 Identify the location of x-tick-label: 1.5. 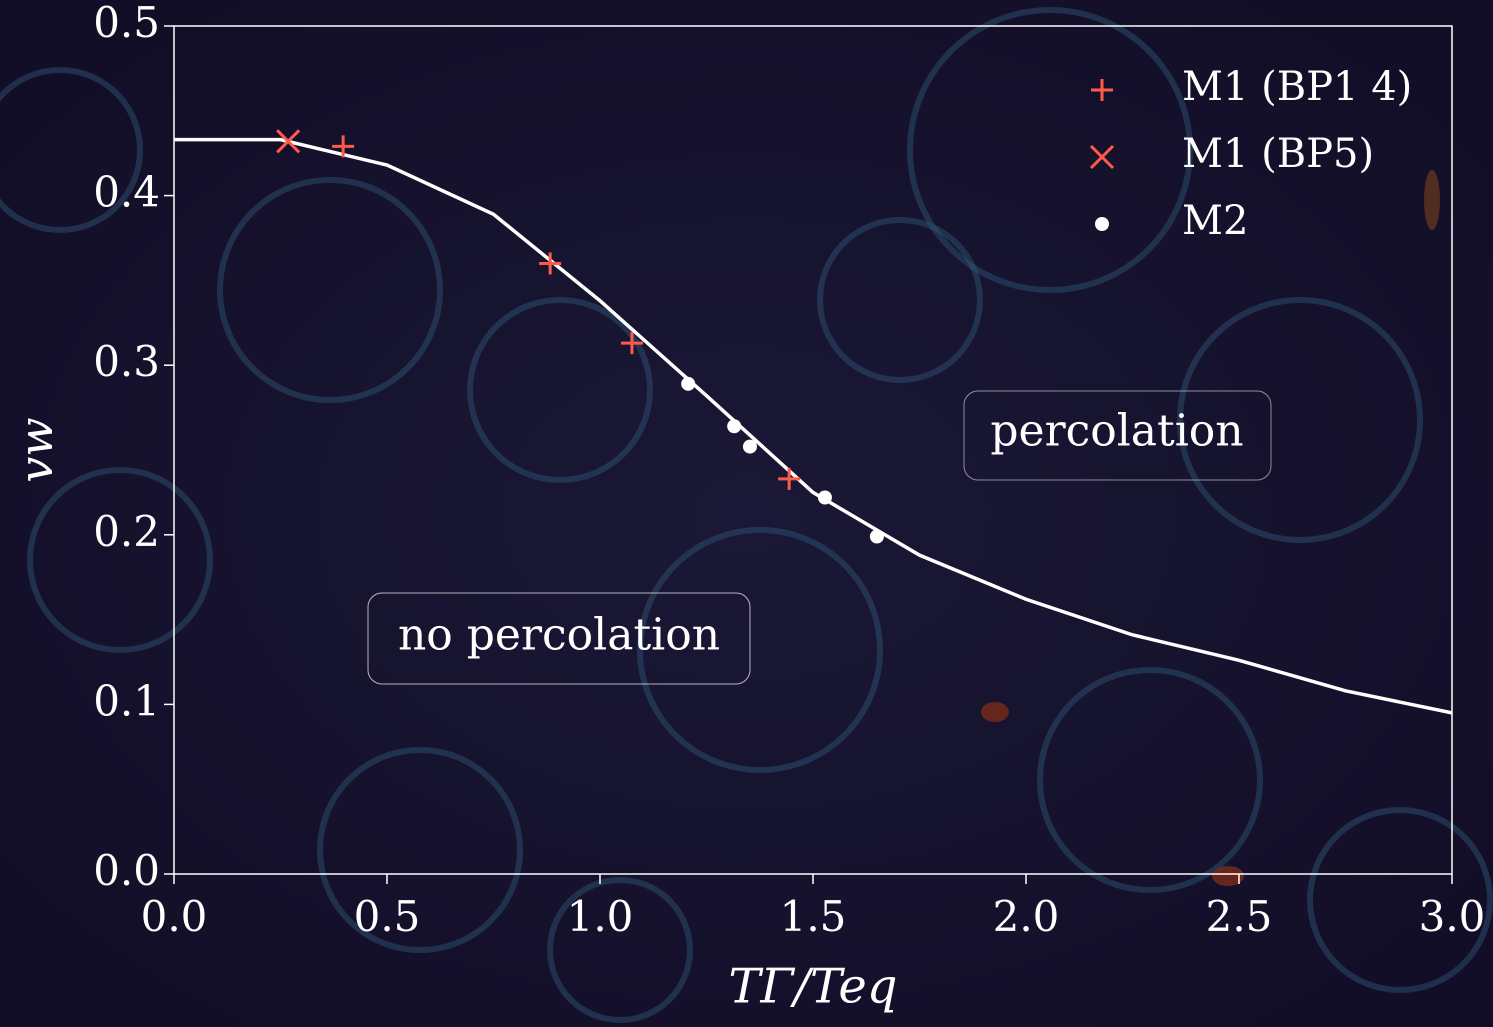
(813, 916).